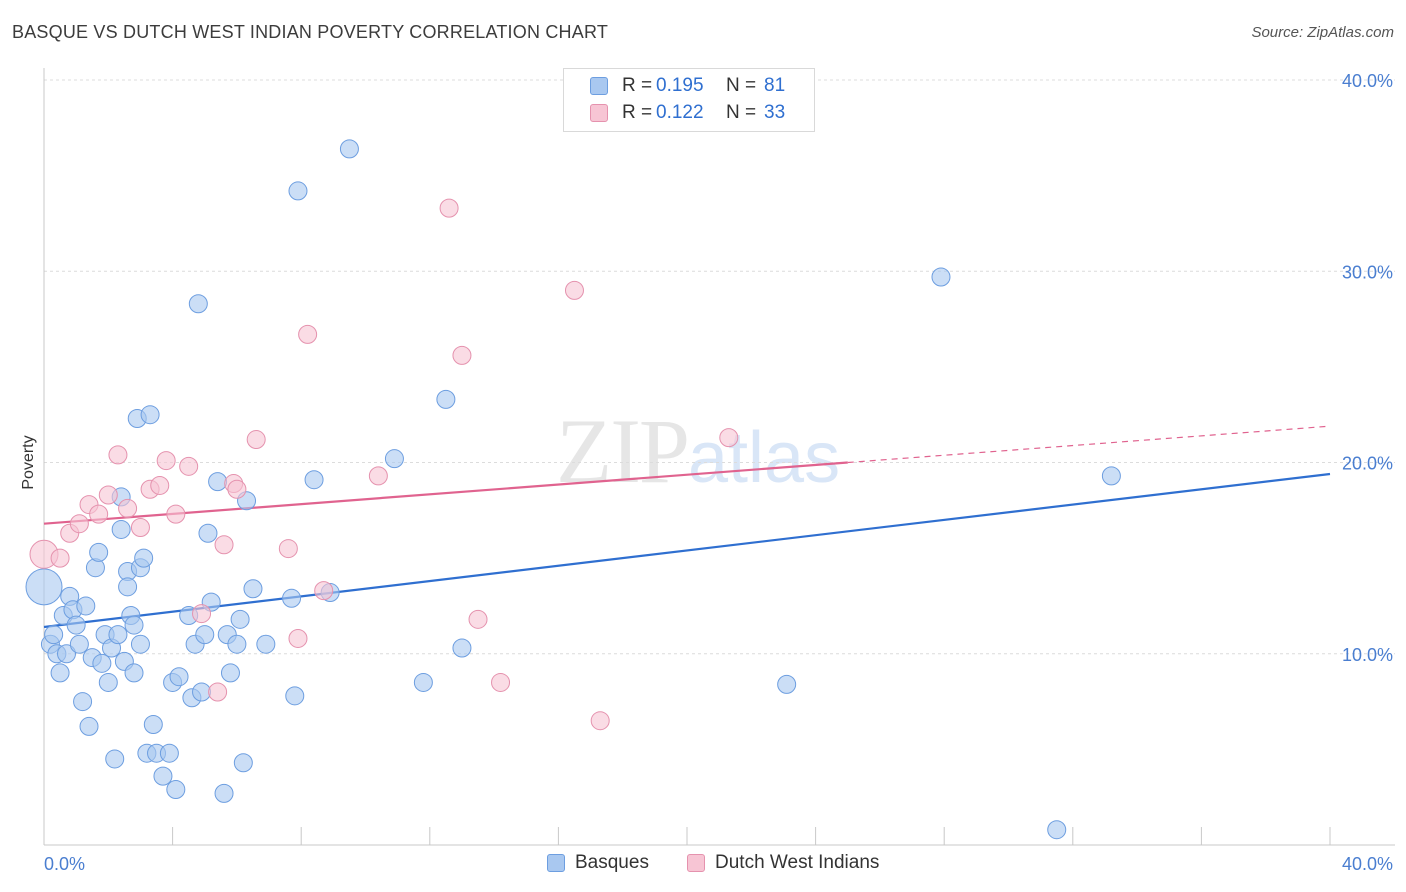 Image resolution: width=1406 pixels, height=892 pixels. I want to click on watermark-zip: ZIP, so click(623, 451).